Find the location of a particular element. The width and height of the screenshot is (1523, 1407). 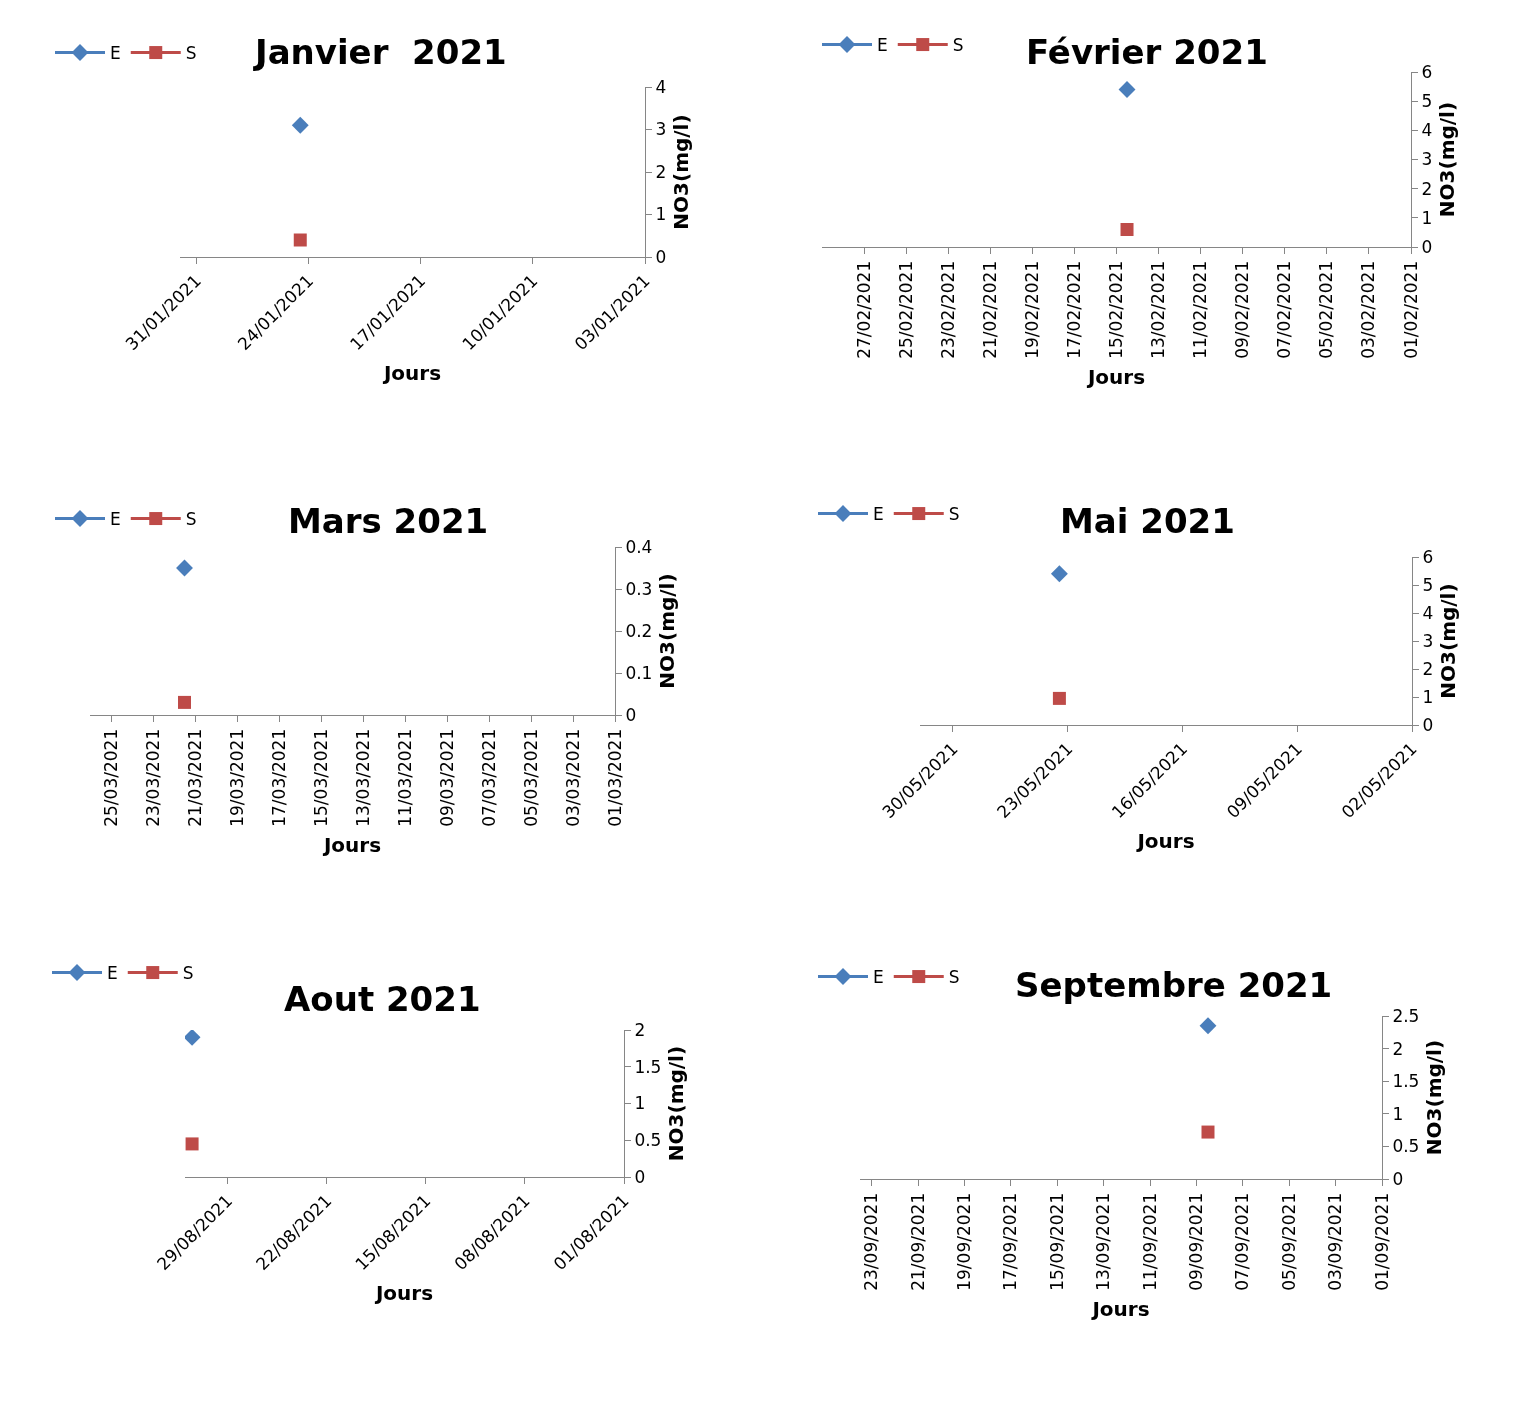

x-tick-label: 15/02/2021 is located at coordinates (1116, 309).